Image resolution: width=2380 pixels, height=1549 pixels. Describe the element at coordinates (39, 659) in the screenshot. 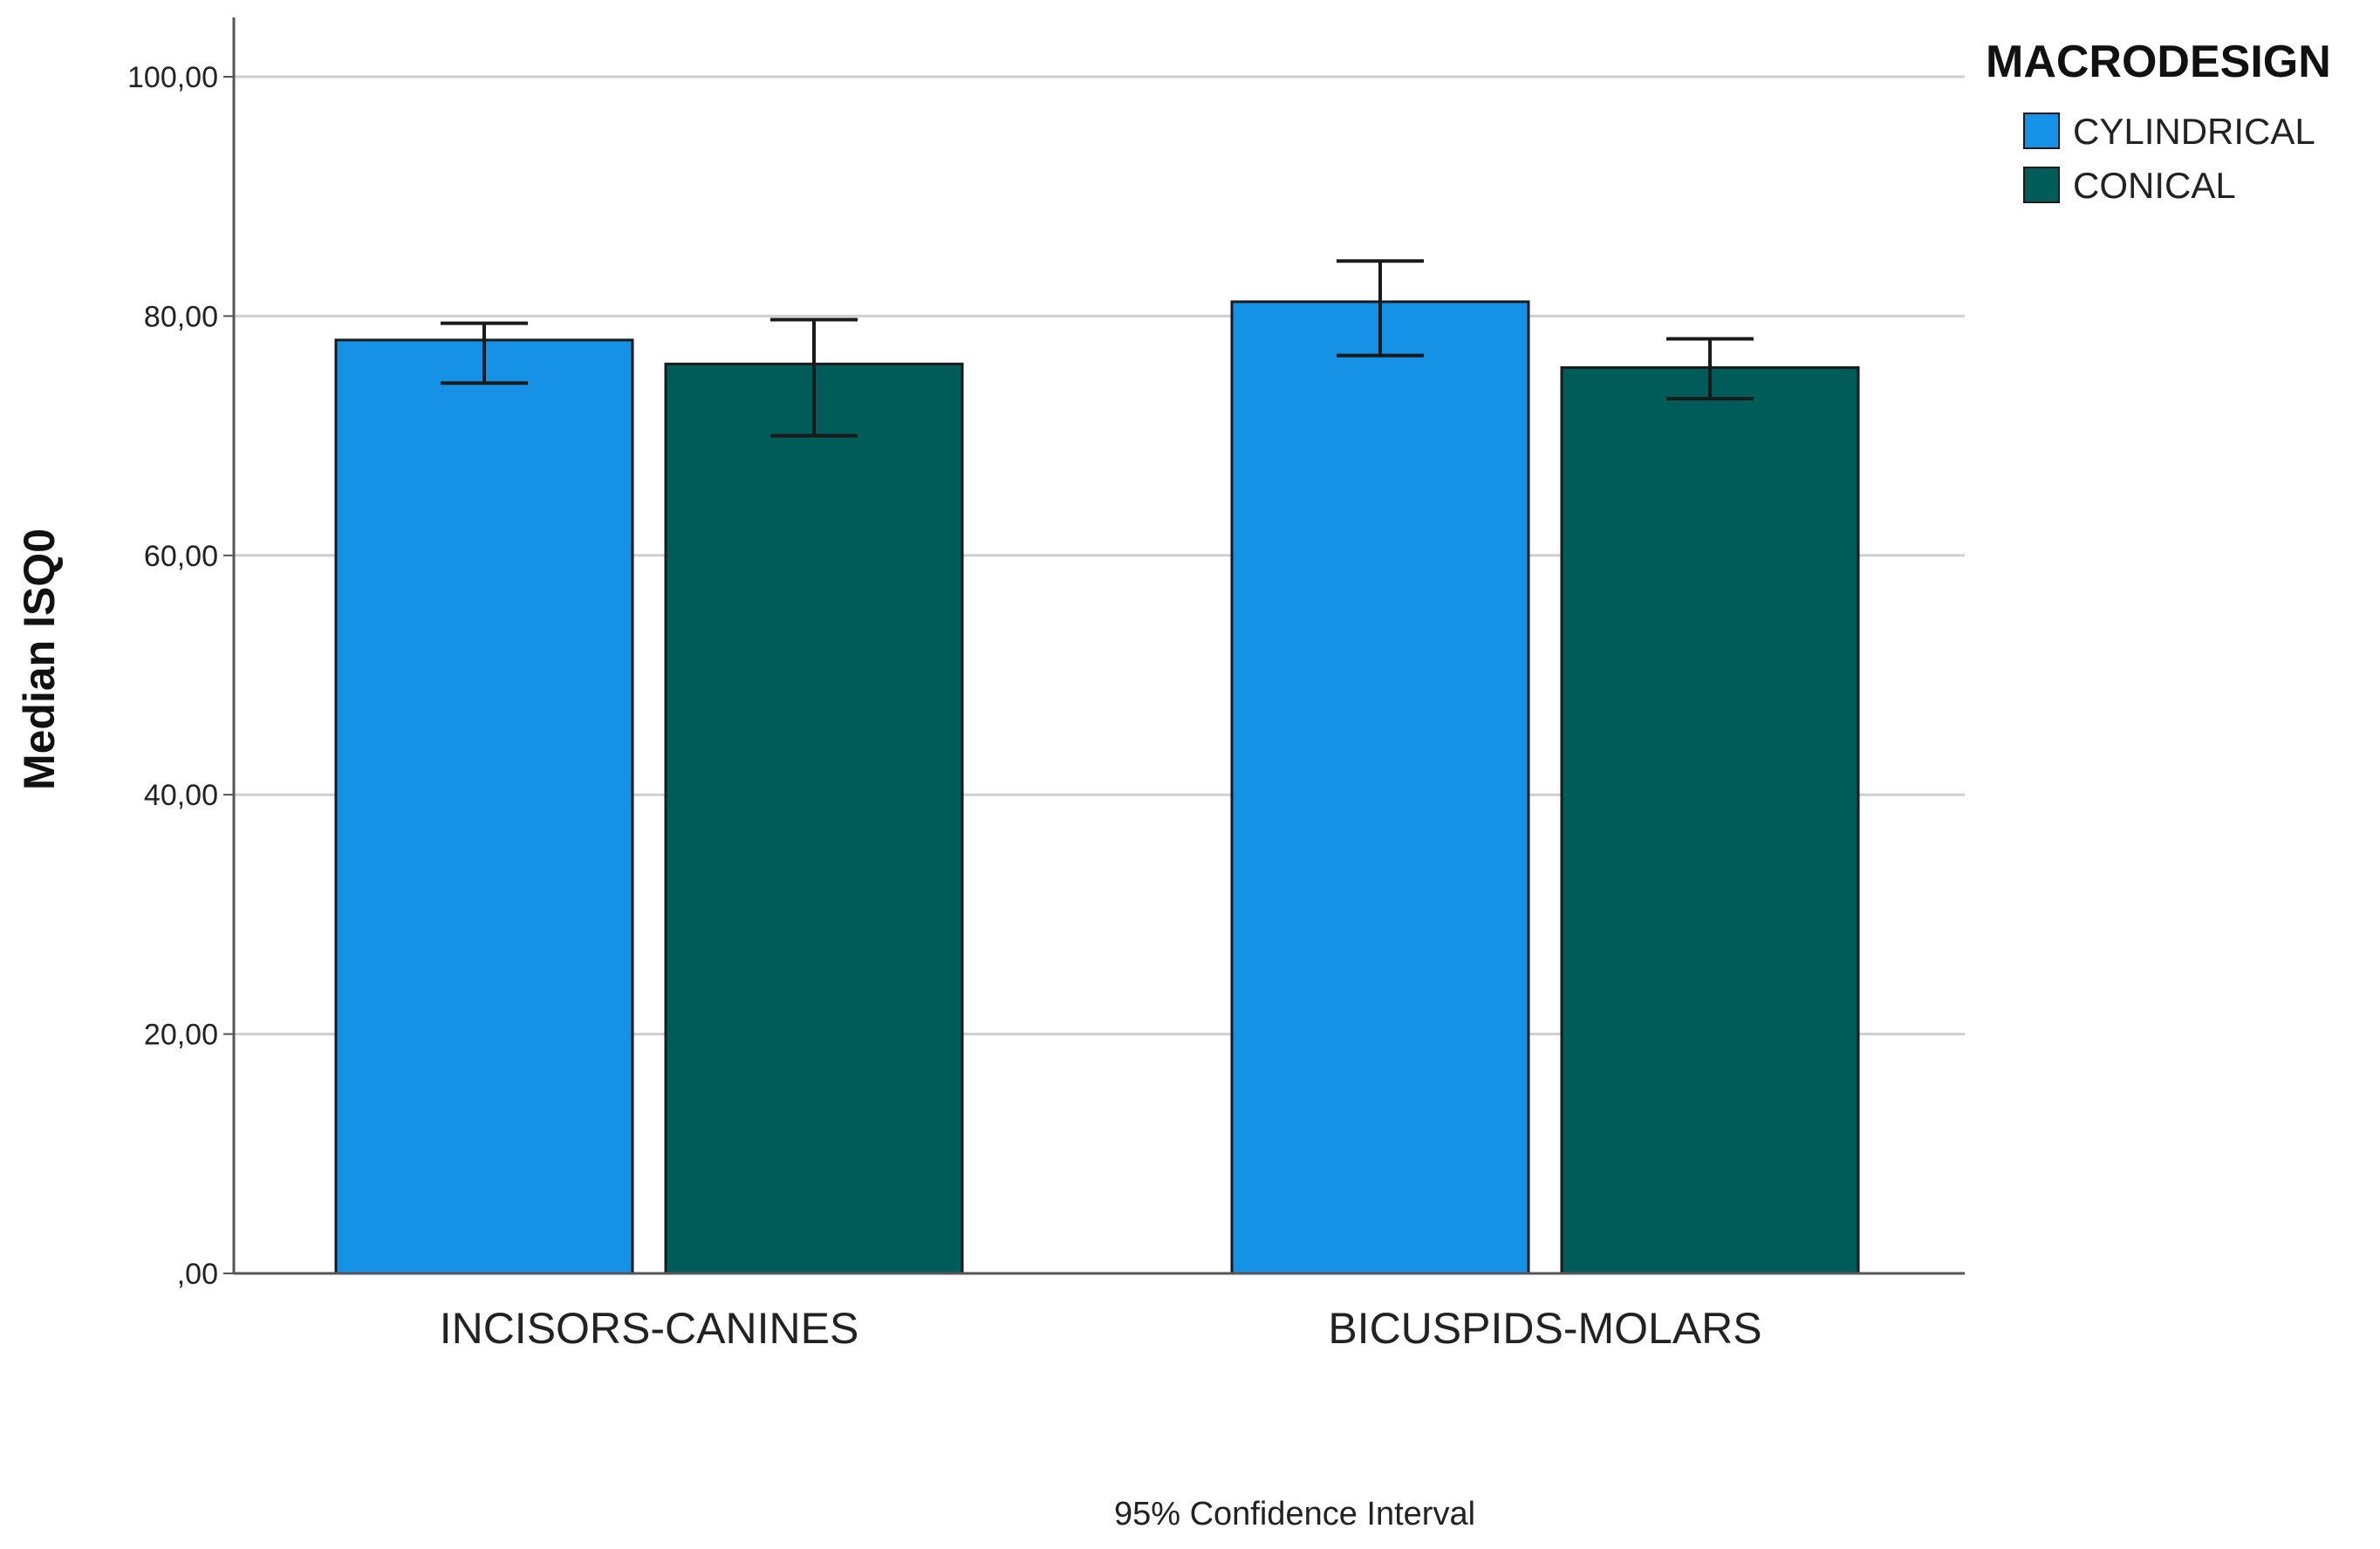

I see `y-axis-title: Median ISQ0` at that location.